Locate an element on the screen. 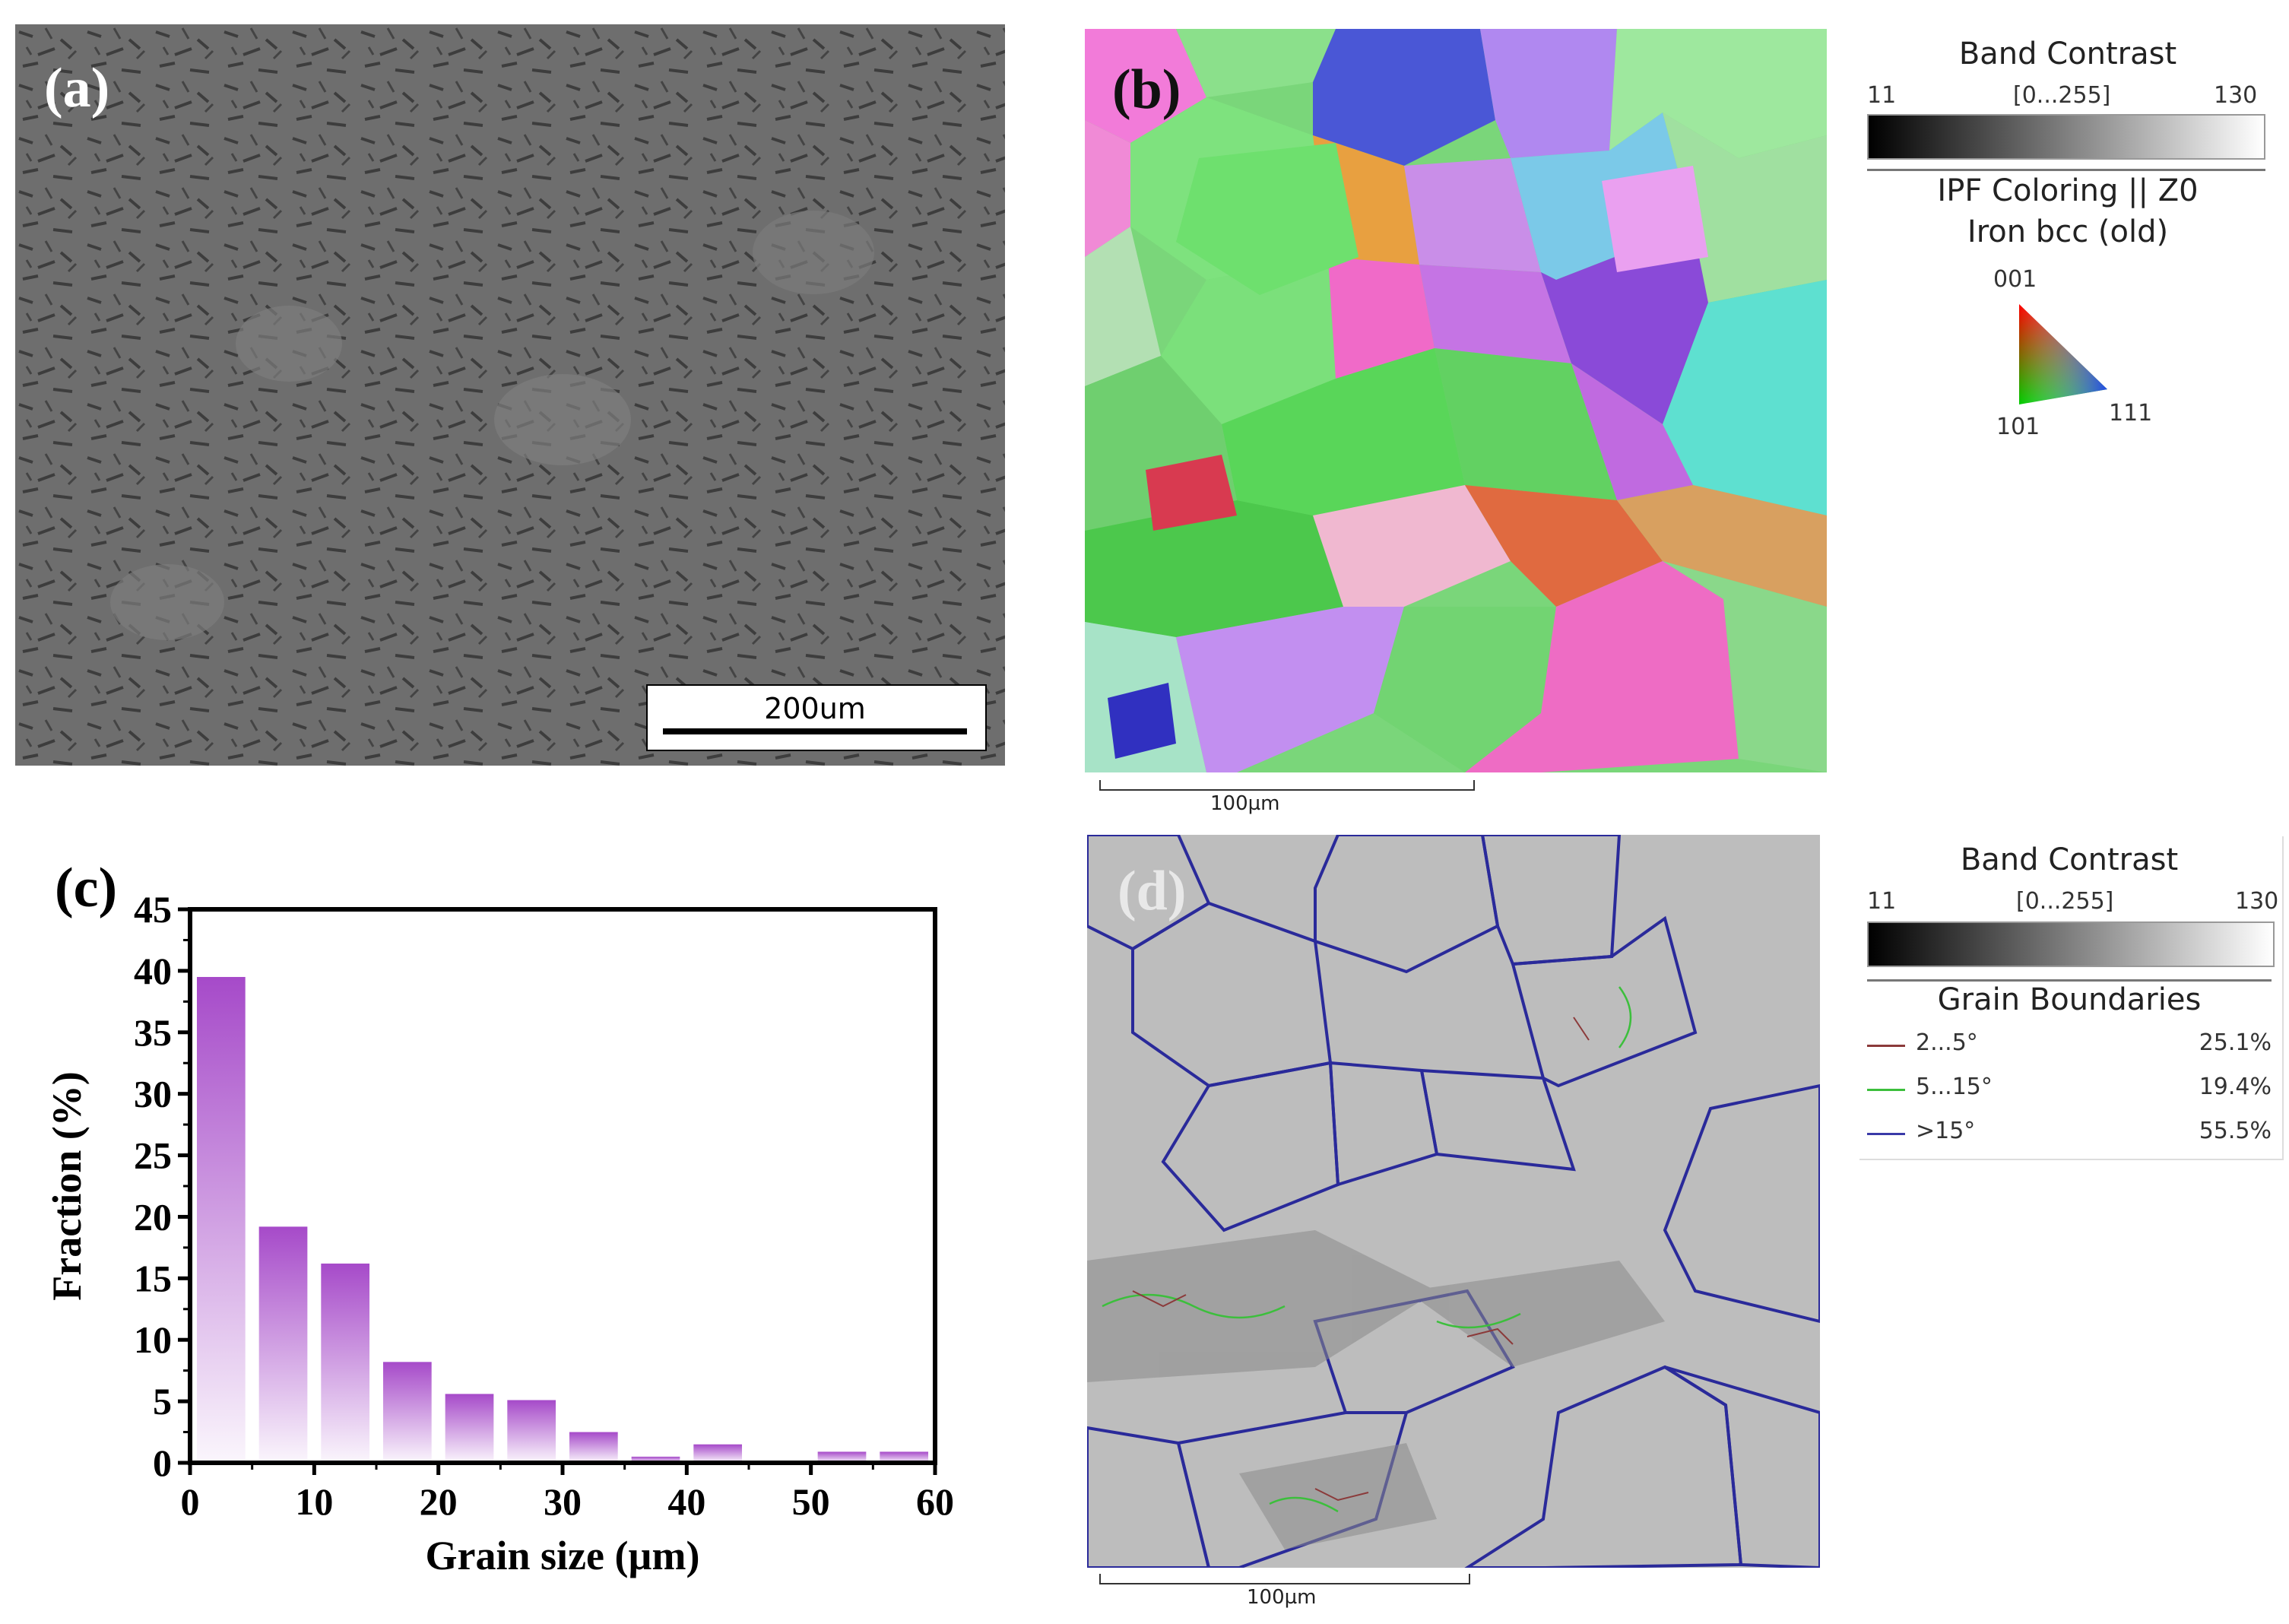 The width and height of the screenshot is (2289, 1624). gb-swatch-mid is located at coordinates (1886, 1090).